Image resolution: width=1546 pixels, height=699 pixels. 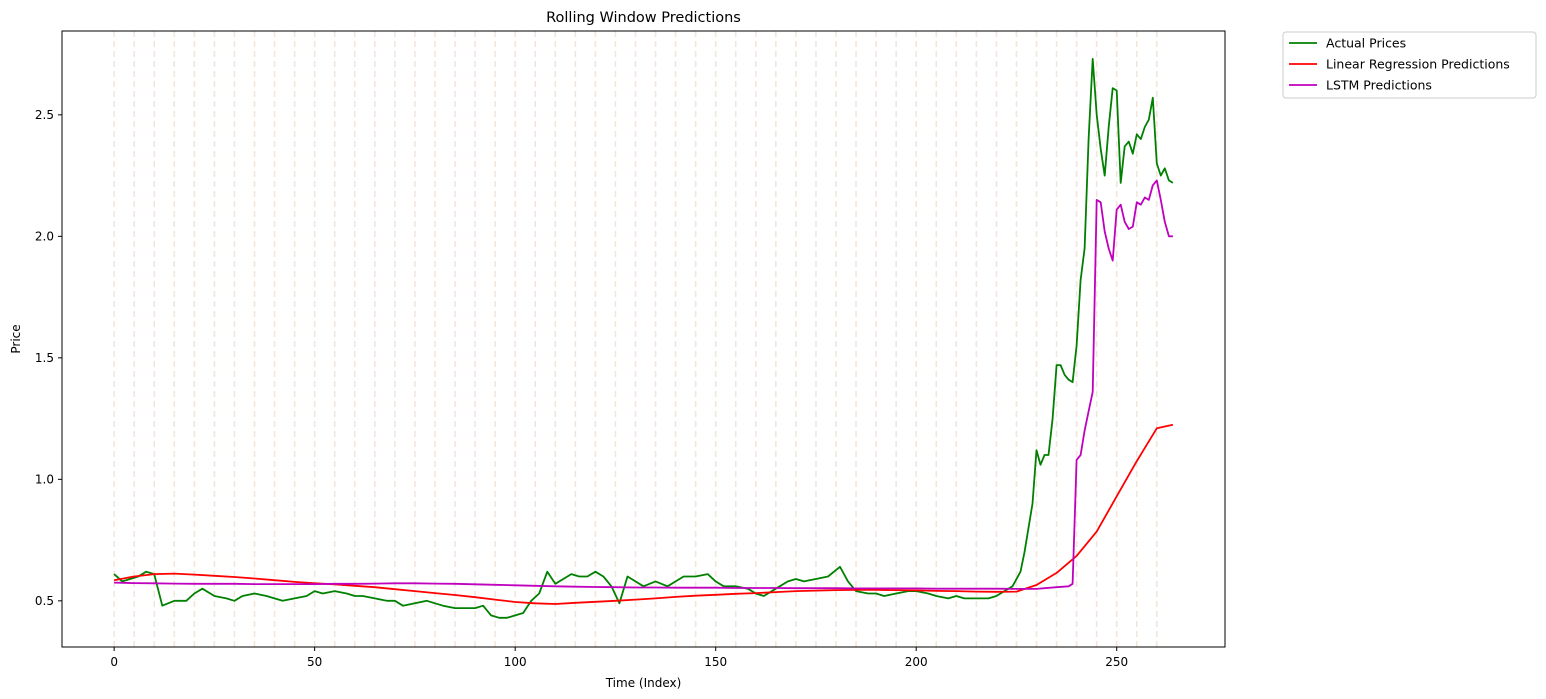 What do you see at coordinates (515, 662) in the screenshot?
I see `x-tick-label: 100` at bounding box center [515, 662].